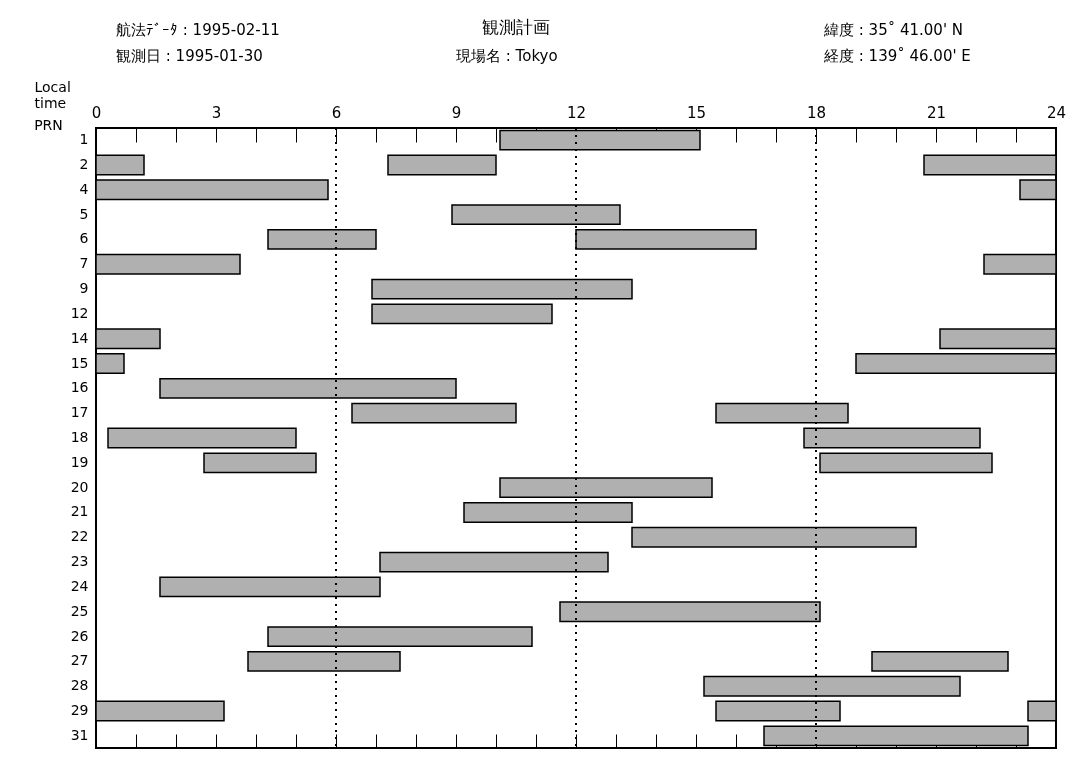  I want to click on y-tick-label: 14, so click(79, 337).